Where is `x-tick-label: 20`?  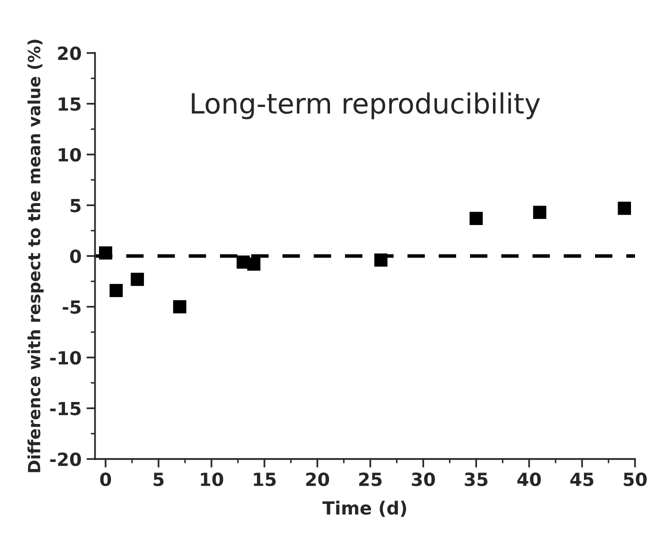 x-tick-label: 20 is located at coordinates (318, 479).